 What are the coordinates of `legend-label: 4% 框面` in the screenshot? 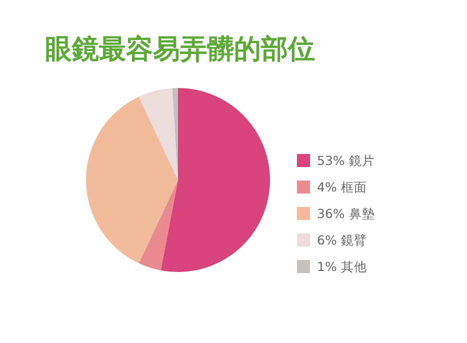 It's located at (342, 187).